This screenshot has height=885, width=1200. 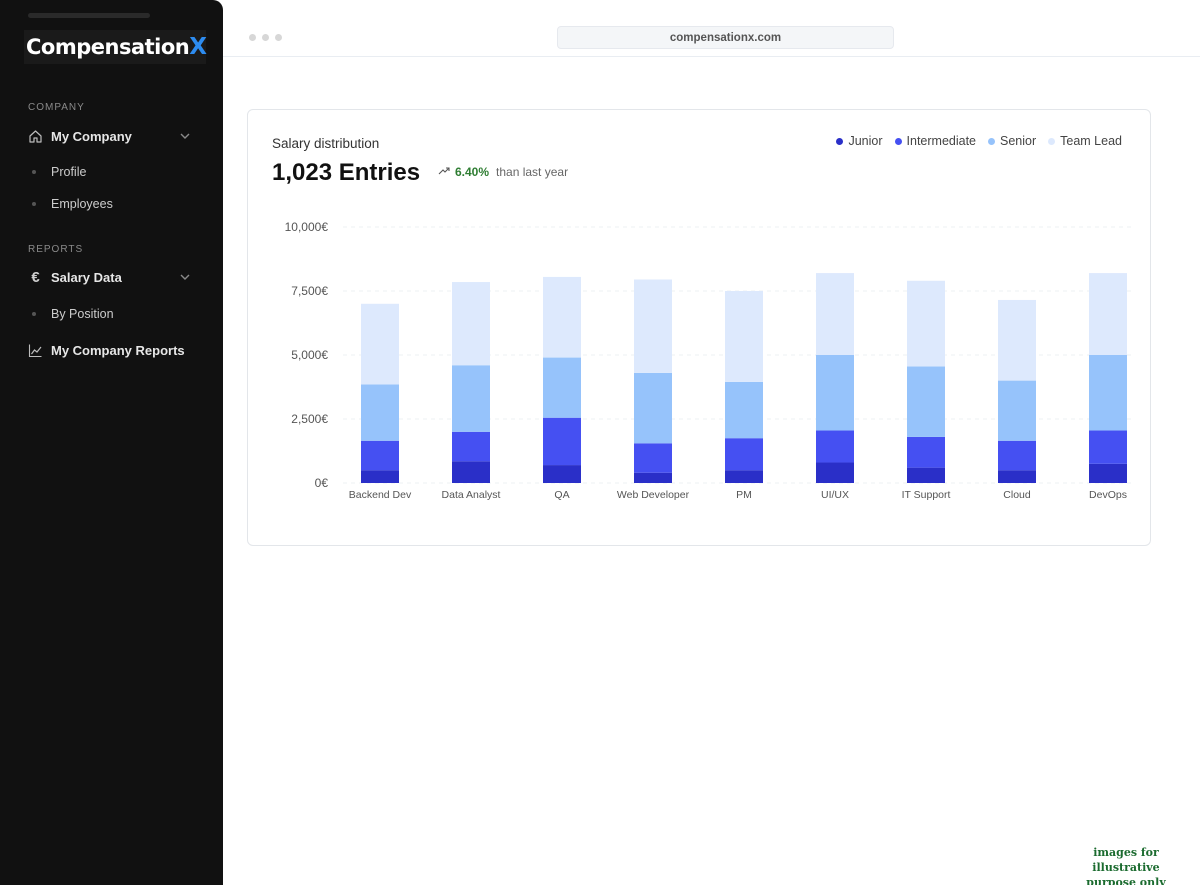 I want to click on y-tick-label: 10,000€, so click(x=307, y=227).